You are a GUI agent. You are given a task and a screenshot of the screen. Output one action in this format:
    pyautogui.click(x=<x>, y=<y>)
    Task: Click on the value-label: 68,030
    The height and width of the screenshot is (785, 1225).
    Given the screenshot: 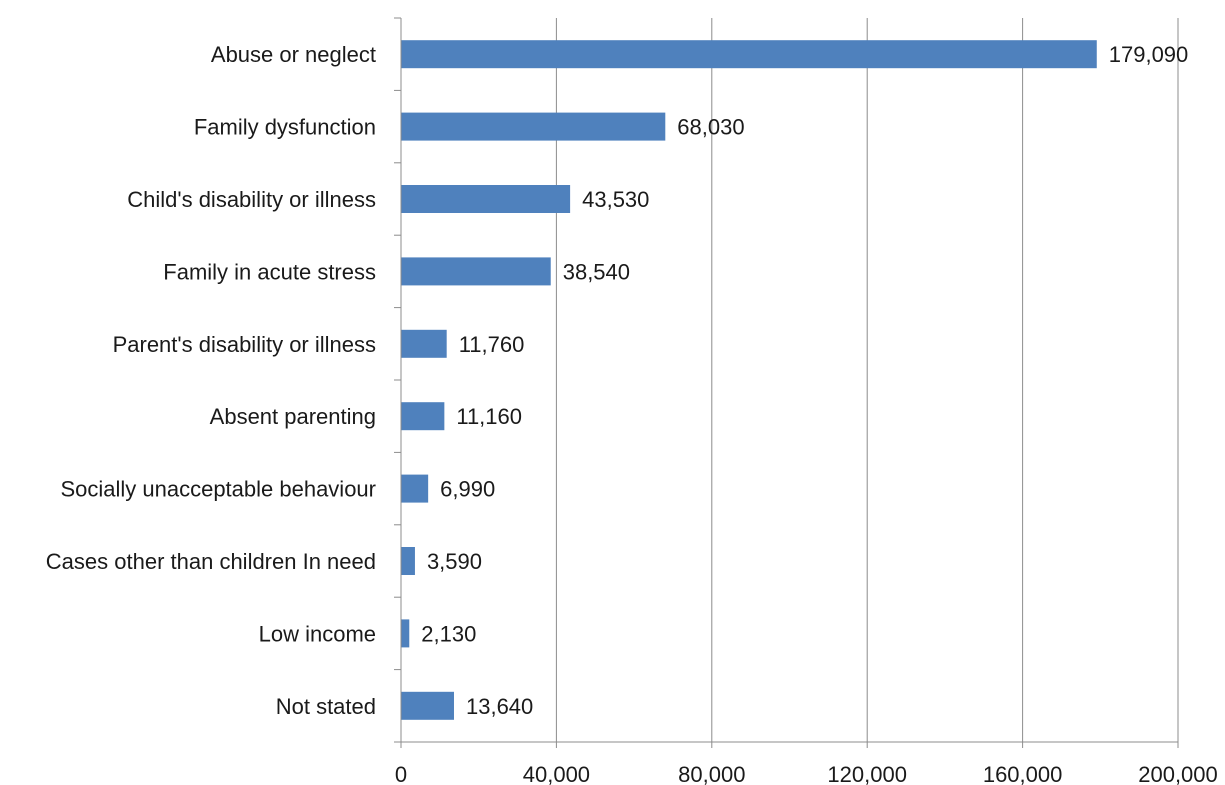 What is the action you would take?
    pyautogui.click(x=710, y=127)
    